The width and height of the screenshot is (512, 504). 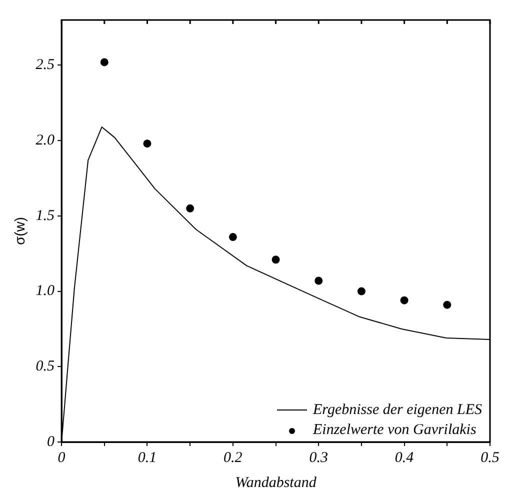 What do you see at coordinates (46, 216) in the screenshot?
I see `y-tick-label: 1.5` at bounding box center [46, 216].